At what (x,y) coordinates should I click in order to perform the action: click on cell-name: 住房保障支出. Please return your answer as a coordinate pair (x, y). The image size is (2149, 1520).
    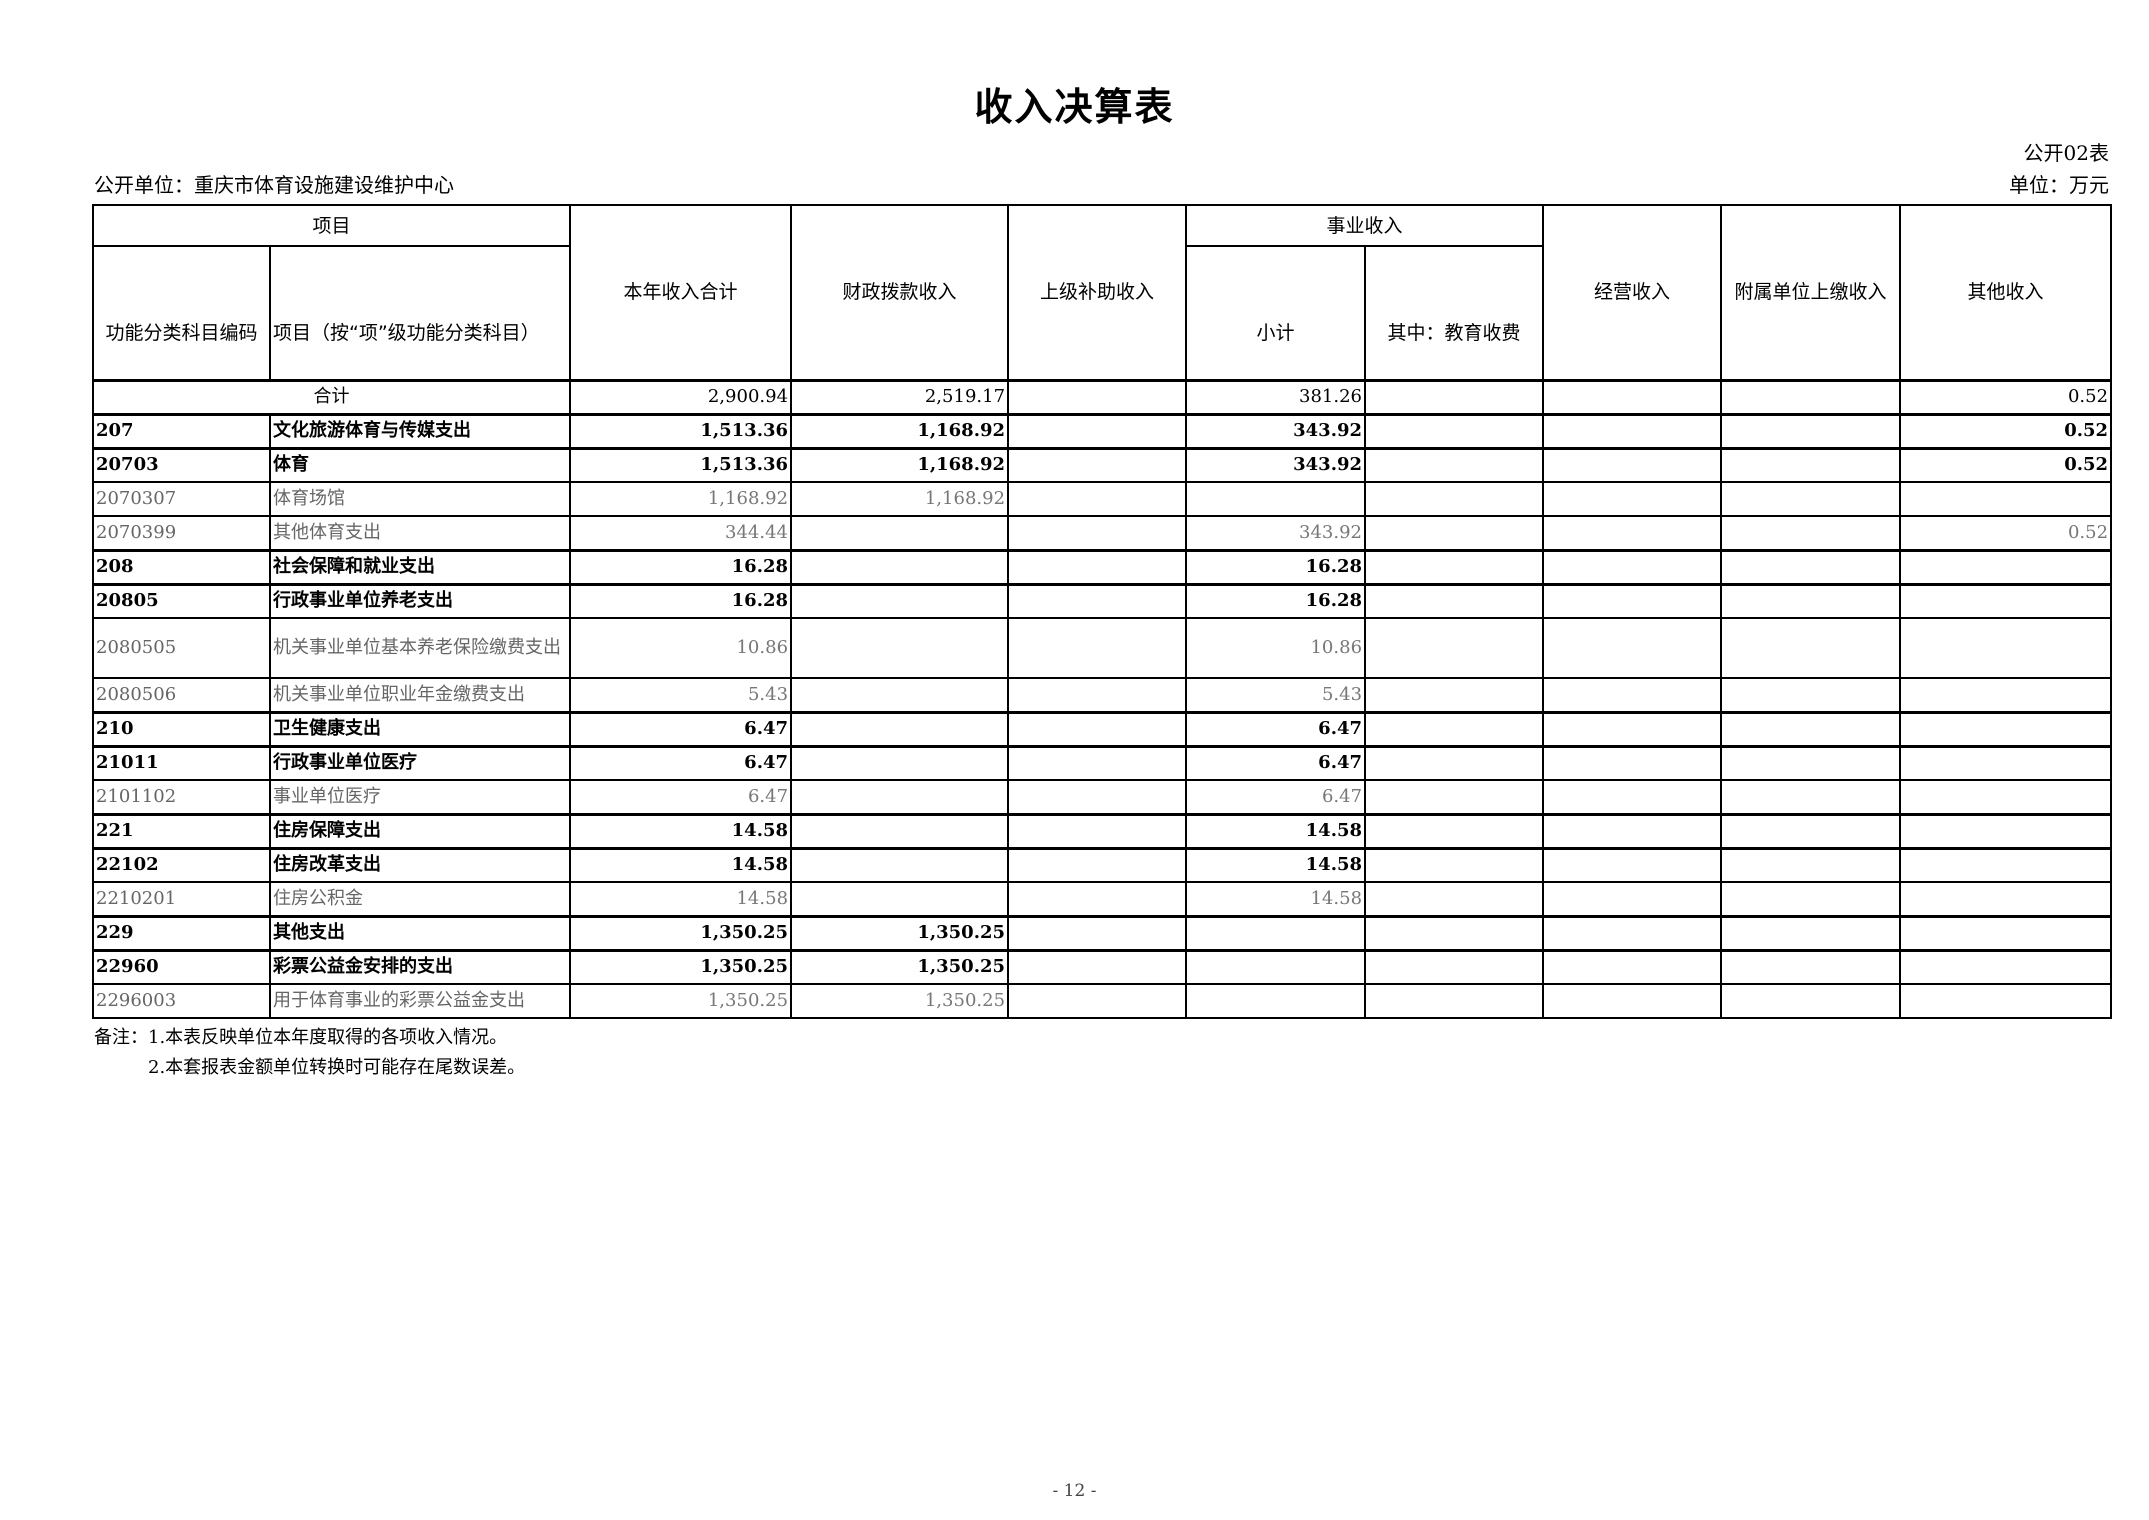
    Looking at the image, I should click on (420, 830).